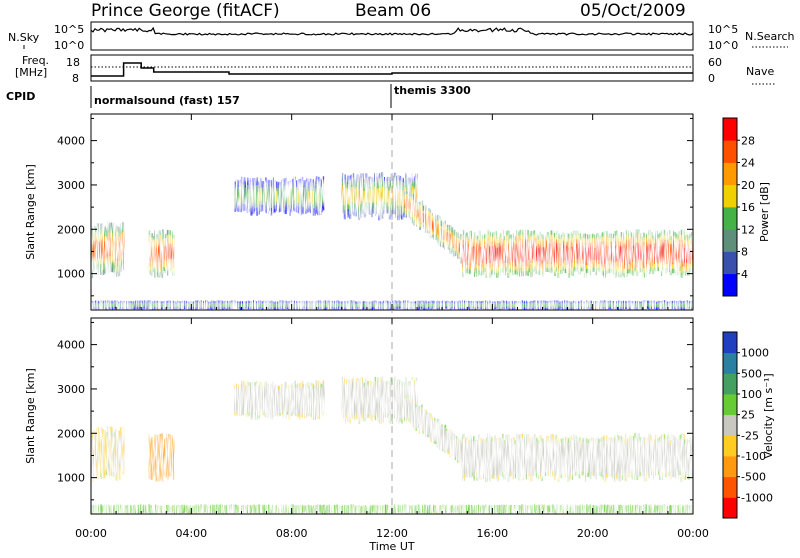  I want to click on power-ylabel: Slant Range [km], so click(30, 212).